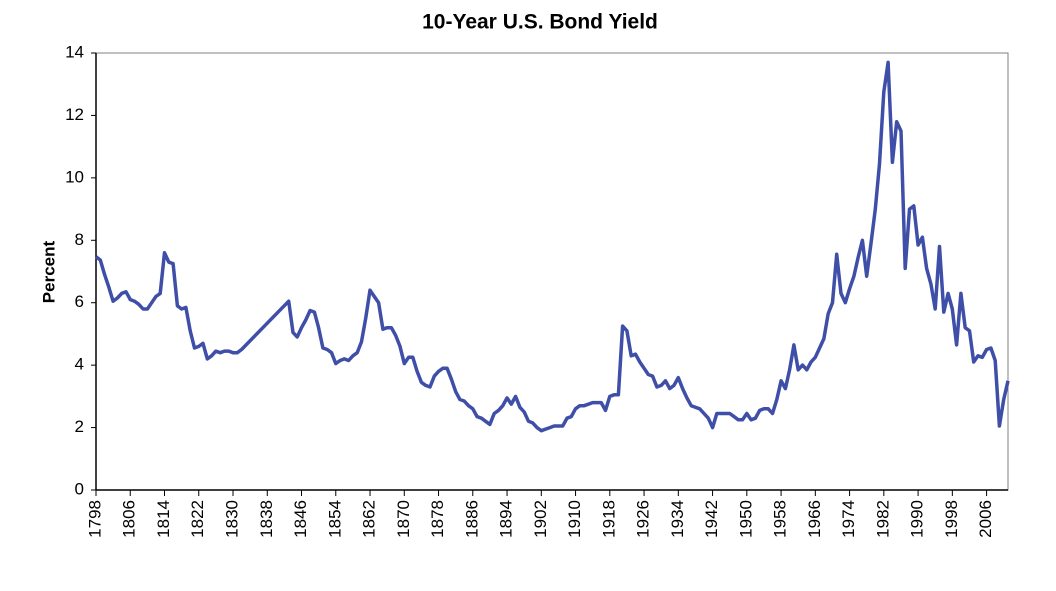 The height and width of the screenshot is (591, 1056). Describe the element at coordinates (74, 114) in the screenshot. I see `y-tick-label: 12` at that location.